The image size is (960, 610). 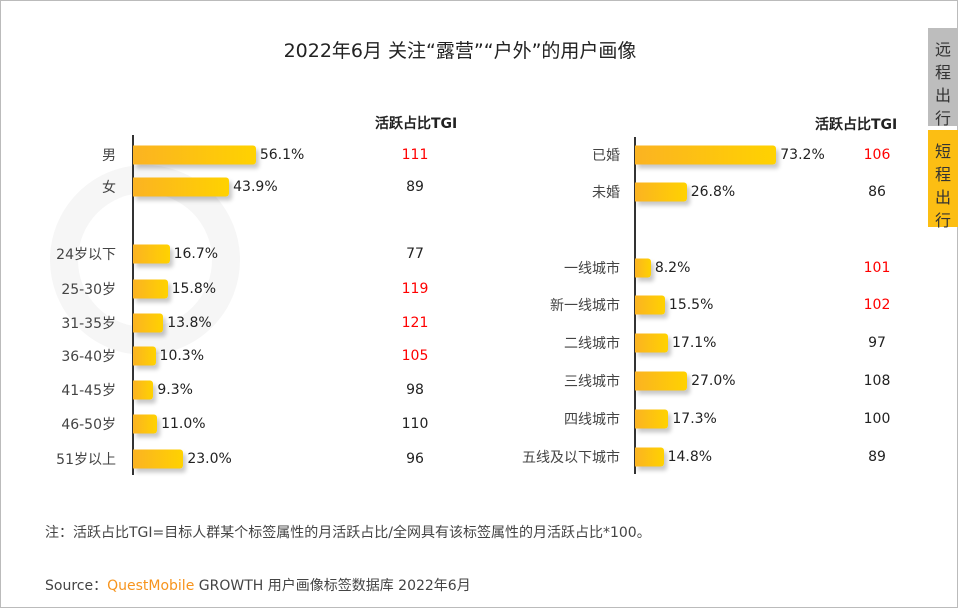 What do you see at coordinates (282, 155) in the screenshot?
I see `data-label: 56.1%` at bounding box center [282, 155].